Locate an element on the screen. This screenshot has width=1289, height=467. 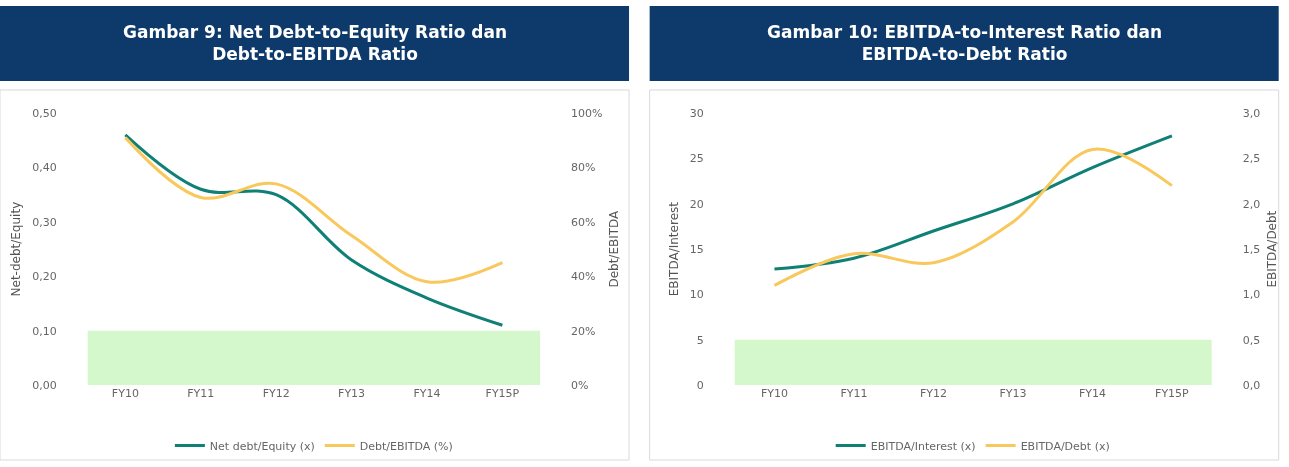
chart-title: Gambar 9: Net Debt-to-Equity Ratio dan Debt-to-EBITDA Ratio is located at coordinates (315, 43).